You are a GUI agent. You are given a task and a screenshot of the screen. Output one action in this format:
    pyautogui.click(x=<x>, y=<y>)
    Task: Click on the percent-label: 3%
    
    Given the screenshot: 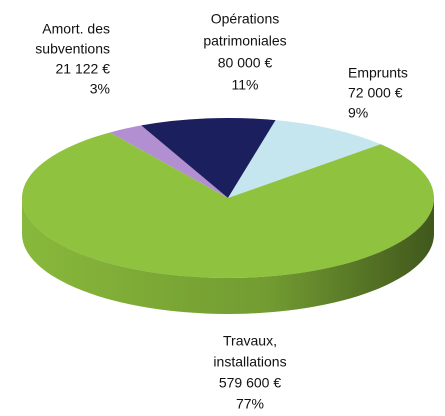 What is the action you would take?
    pyautogui.click(x=100, y=89)
    